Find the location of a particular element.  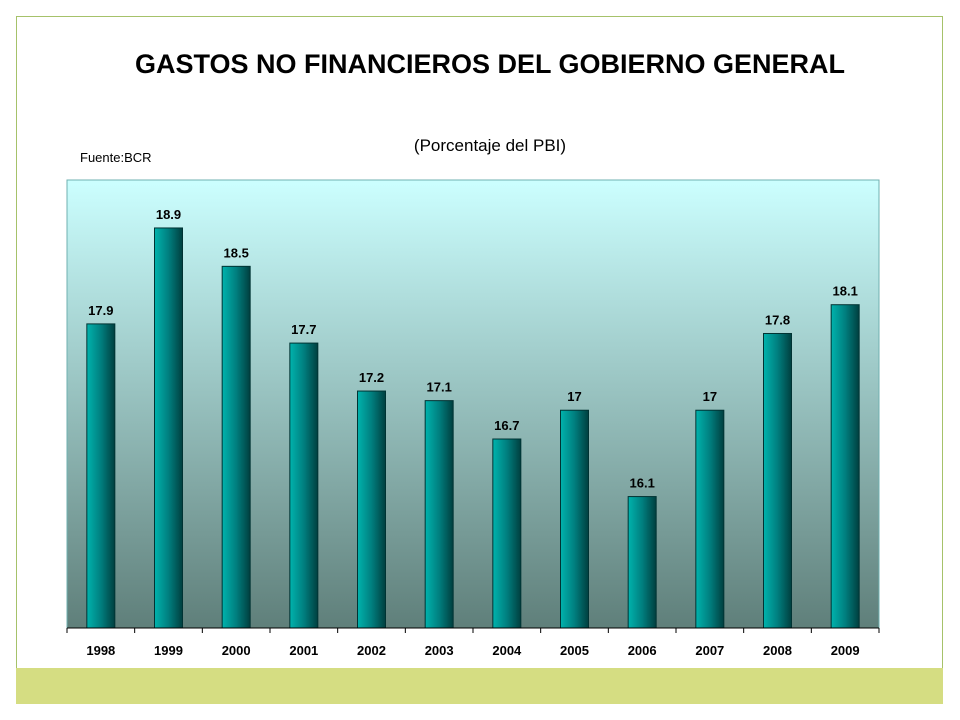

data-label-2007: 17 is located at coordinates (710, 396).